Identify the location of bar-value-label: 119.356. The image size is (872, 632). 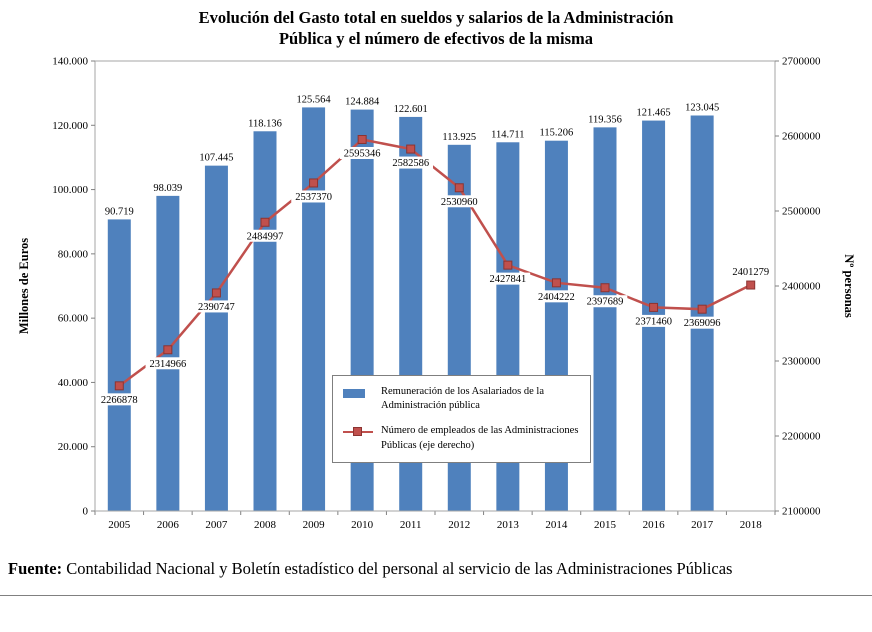
(605, 119).